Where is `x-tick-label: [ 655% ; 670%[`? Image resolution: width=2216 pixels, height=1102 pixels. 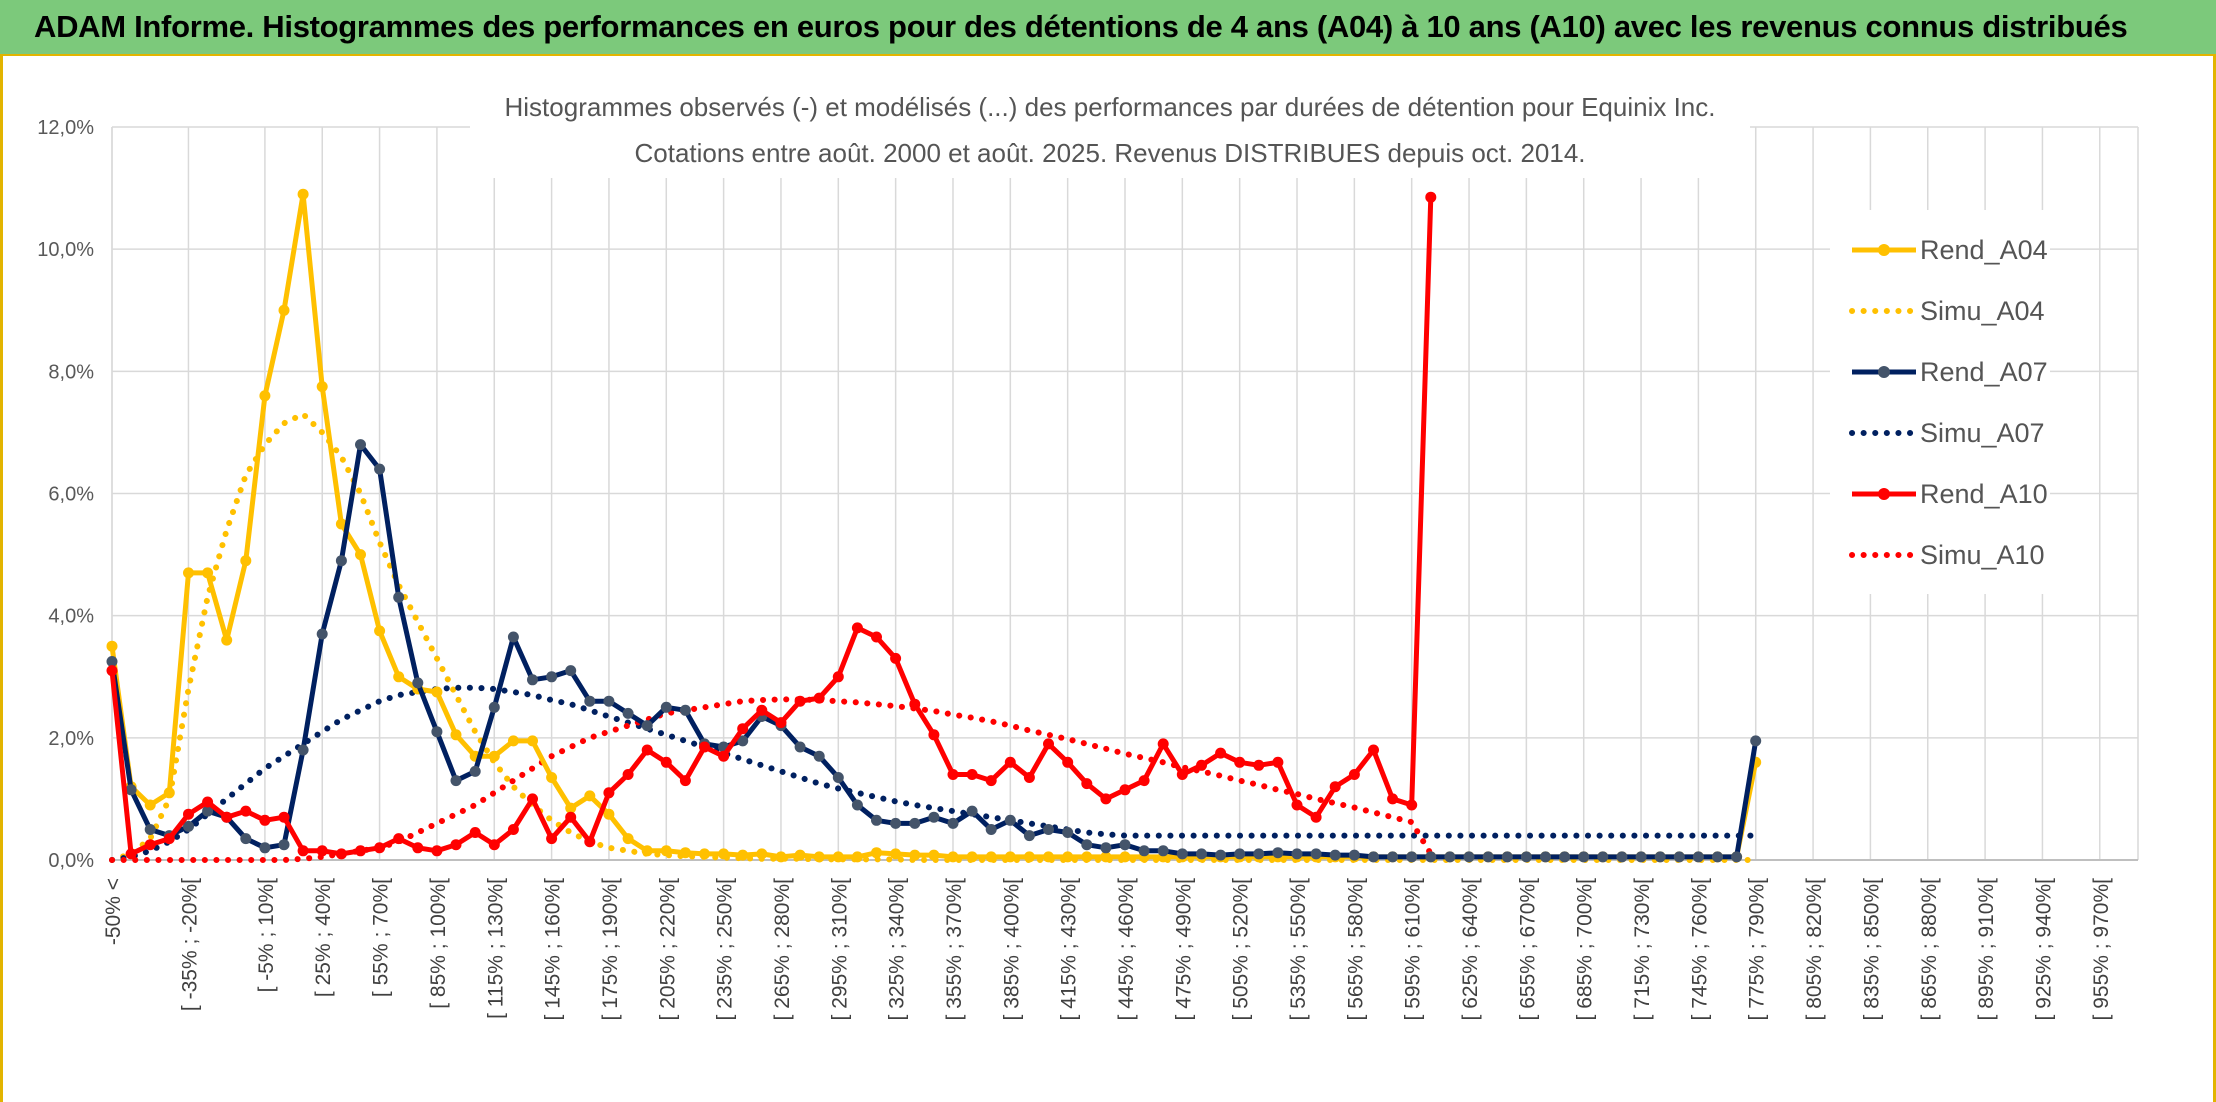 x-tick-label: [ 655% ; 670%[ is located at coordinates (1527, 949).